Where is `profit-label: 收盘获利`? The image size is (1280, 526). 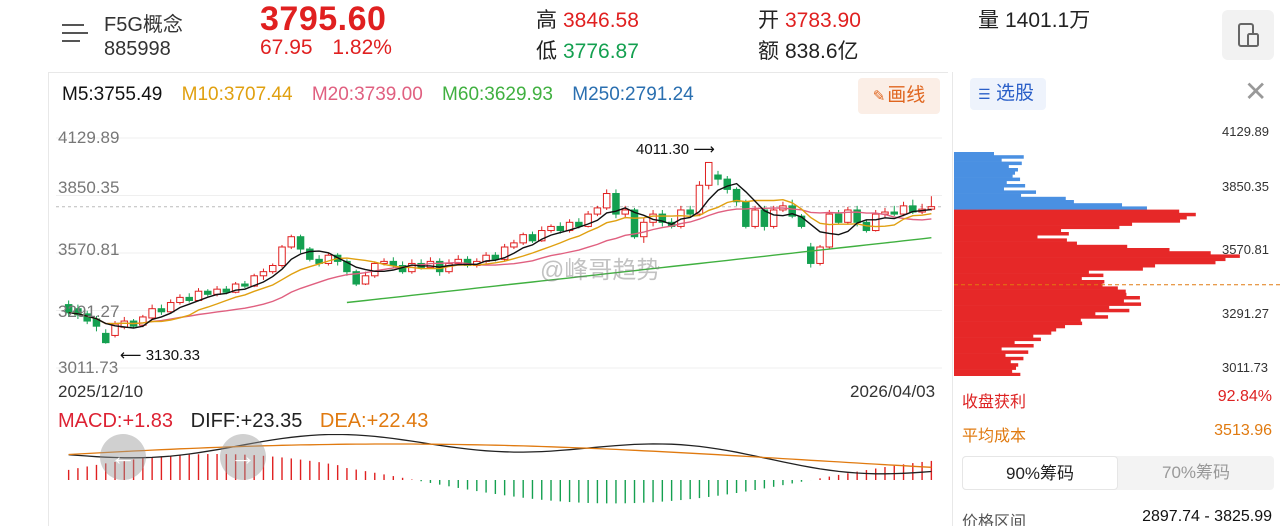 profit-label: 收盘获利 is located at coordinates (994, 402).